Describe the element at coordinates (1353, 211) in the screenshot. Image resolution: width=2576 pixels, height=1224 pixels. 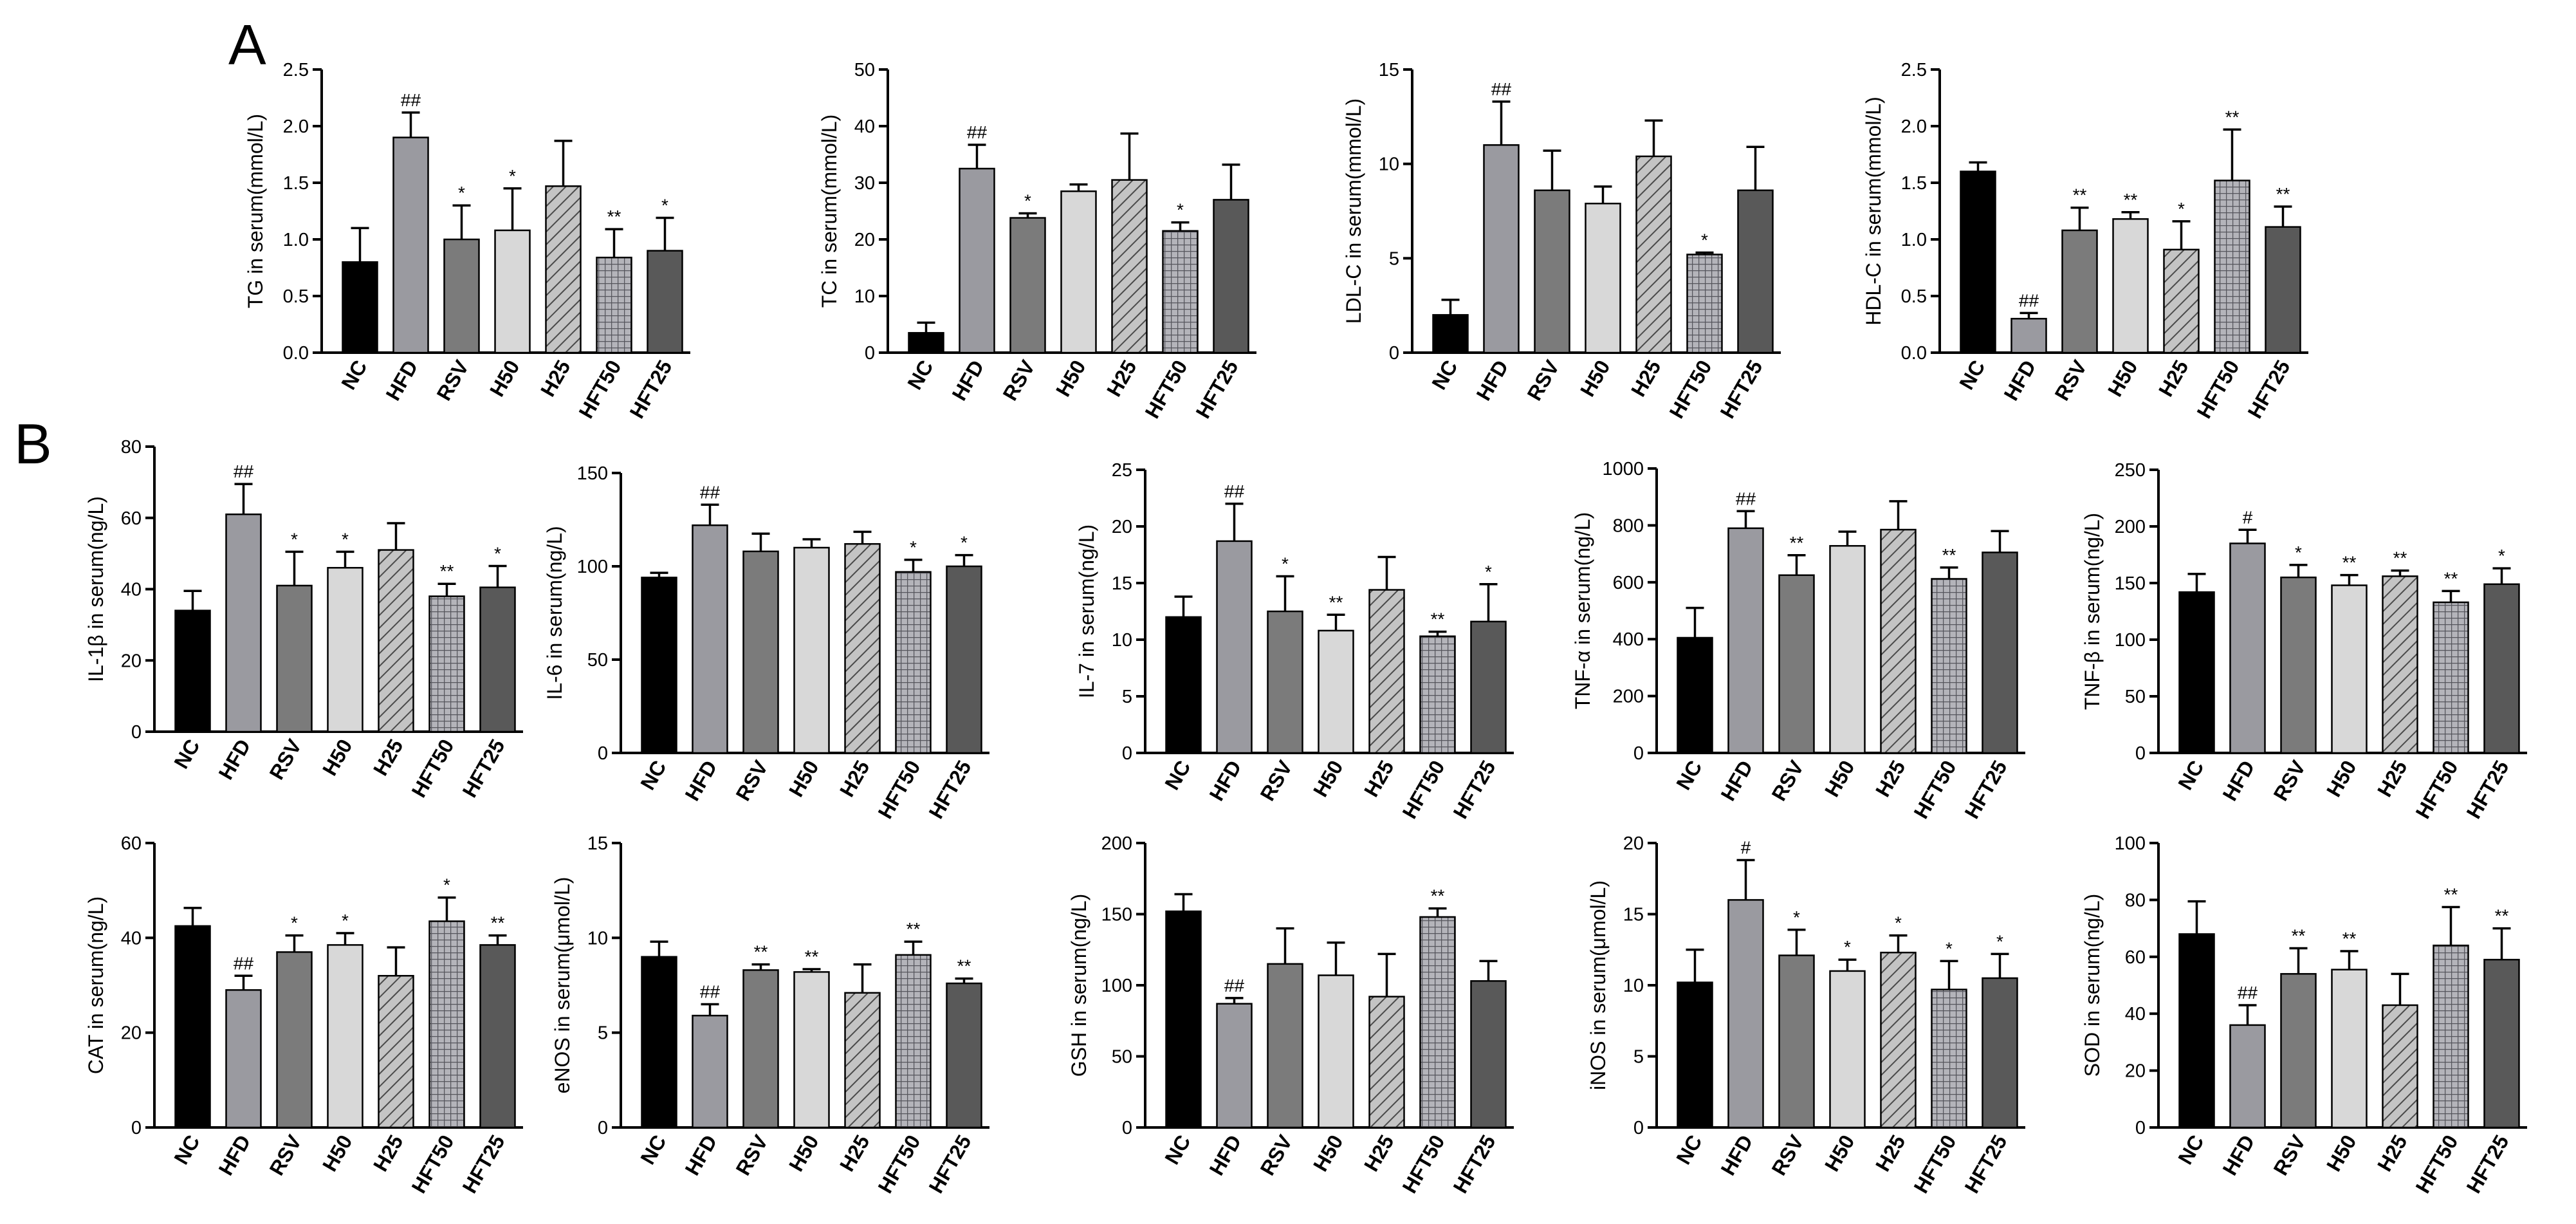
I see `y-axis-title: LDL-C in serum(mmol/L)` at that location.